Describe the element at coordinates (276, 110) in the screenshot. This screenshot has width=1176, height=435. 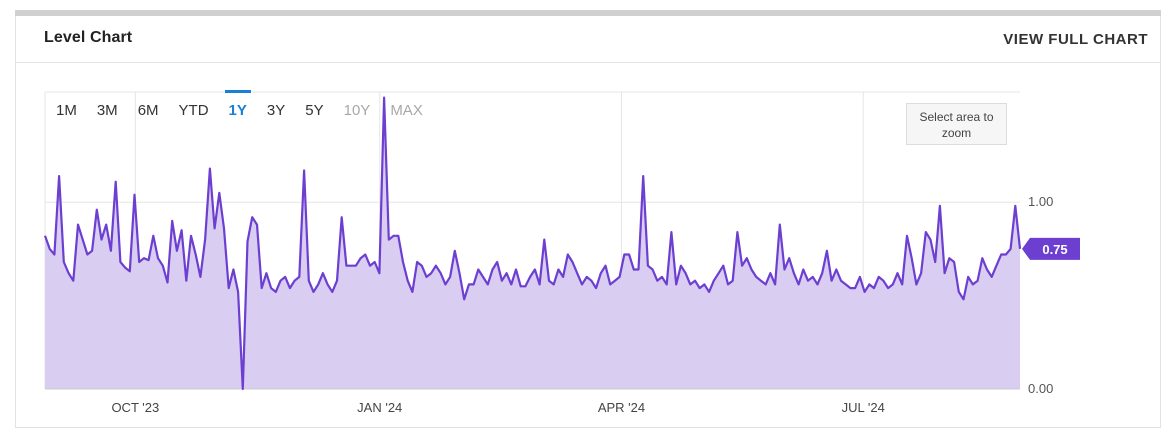
I see `range-3y: 3Y` at that location.